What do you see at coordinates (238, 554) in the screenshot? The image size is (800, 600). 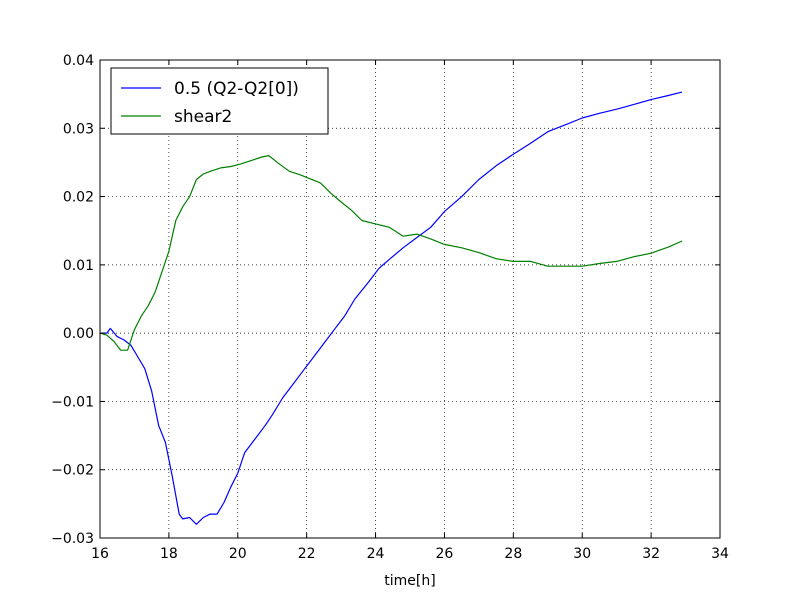 I see `x-tick-label: 20` at bounding box center [238, 554].